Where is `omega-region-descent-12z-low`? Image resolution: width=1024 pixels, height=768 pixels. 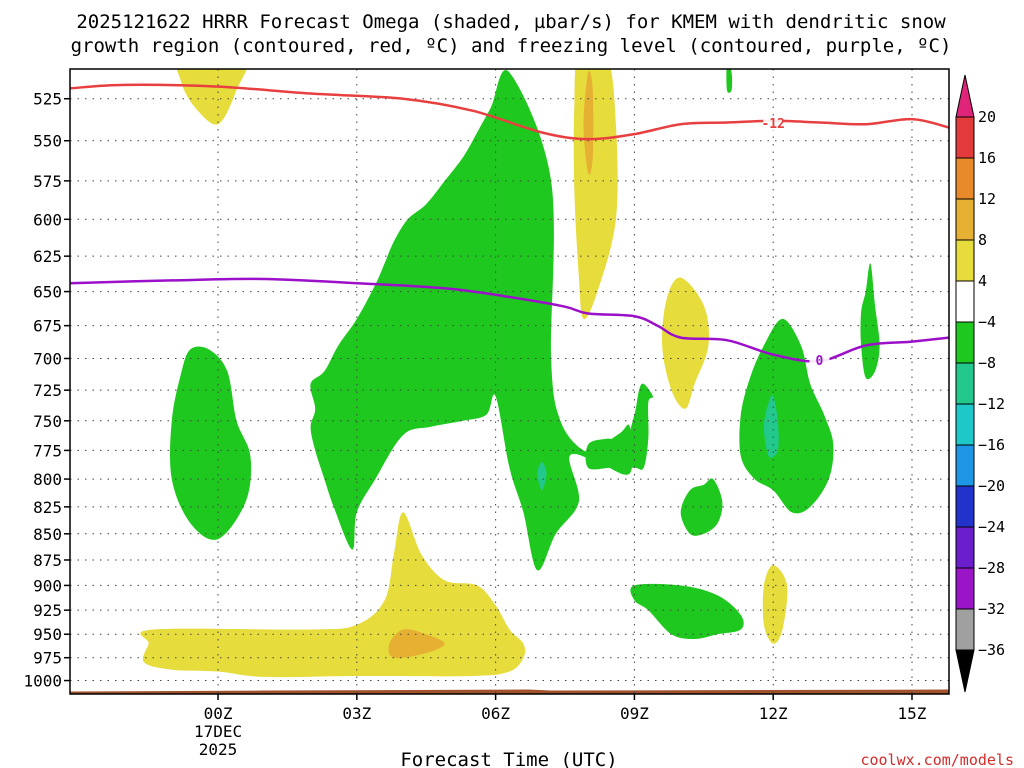 omega-region-descent-12z-low is located at coordinates (775, 604).